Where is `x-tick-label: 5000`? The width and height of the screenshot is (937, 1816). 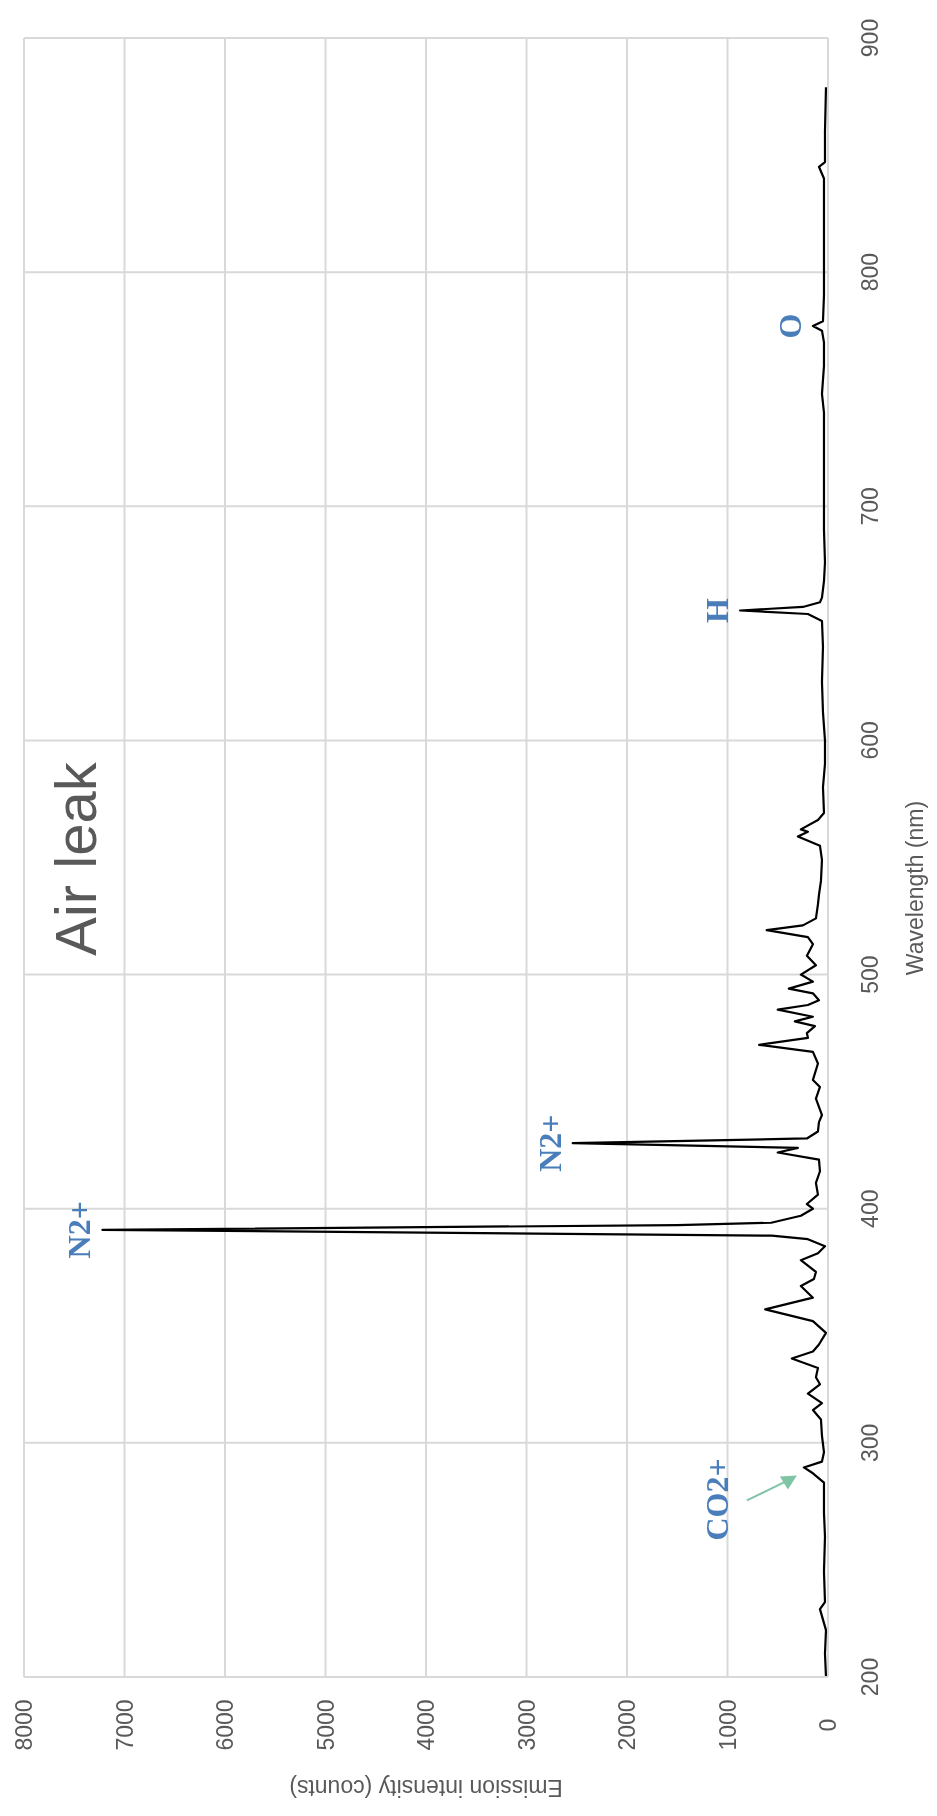
x-tick-label: 5000 is located at coordinates (325, 1725).